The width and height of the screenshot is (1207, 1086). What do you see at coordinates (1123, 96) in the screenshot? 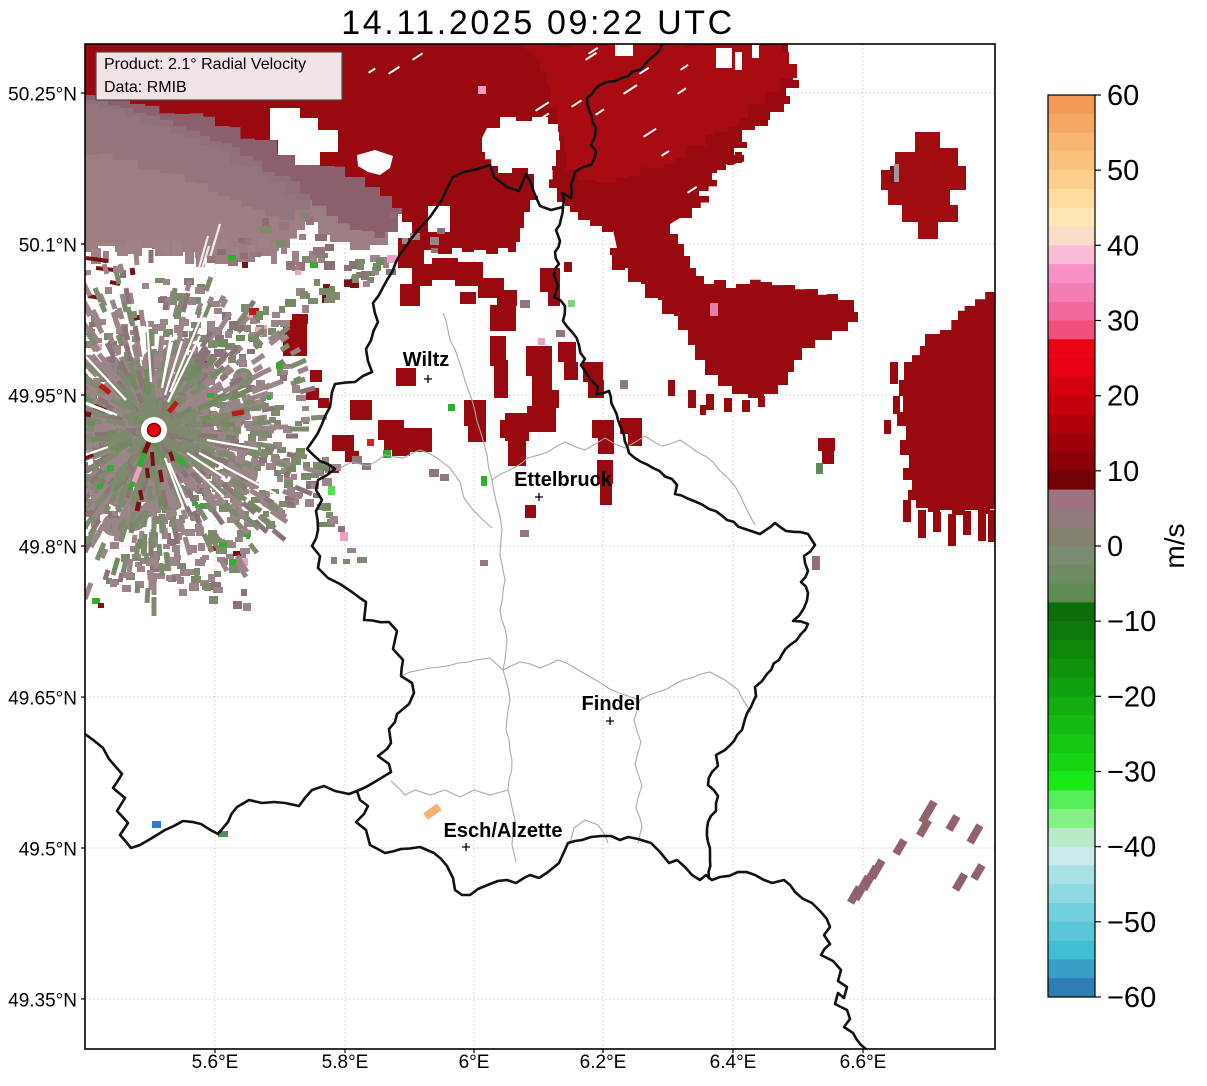
I see `svg-text: 60` at bounding box center [1123, 96].